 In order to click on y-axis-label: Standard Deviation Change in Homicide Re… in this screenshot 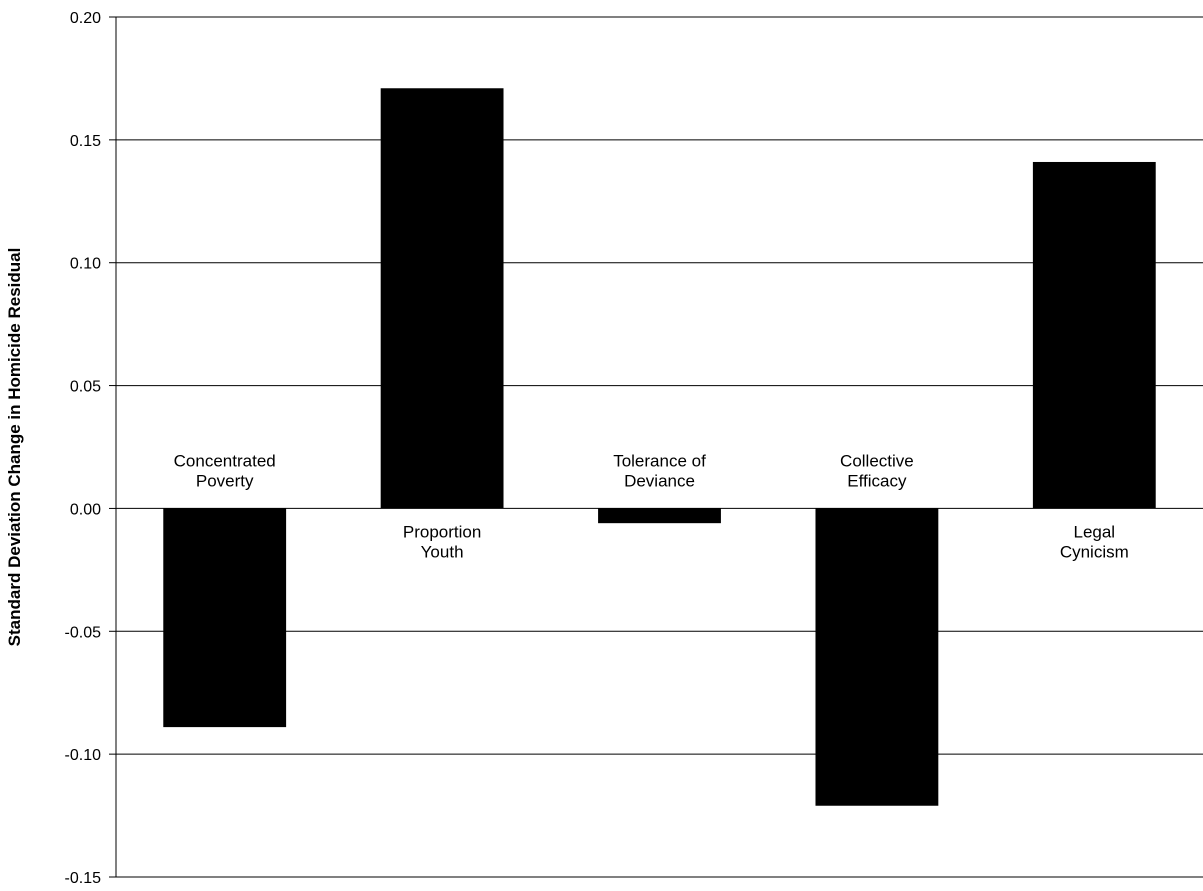, I will do `click(14, 447)`.